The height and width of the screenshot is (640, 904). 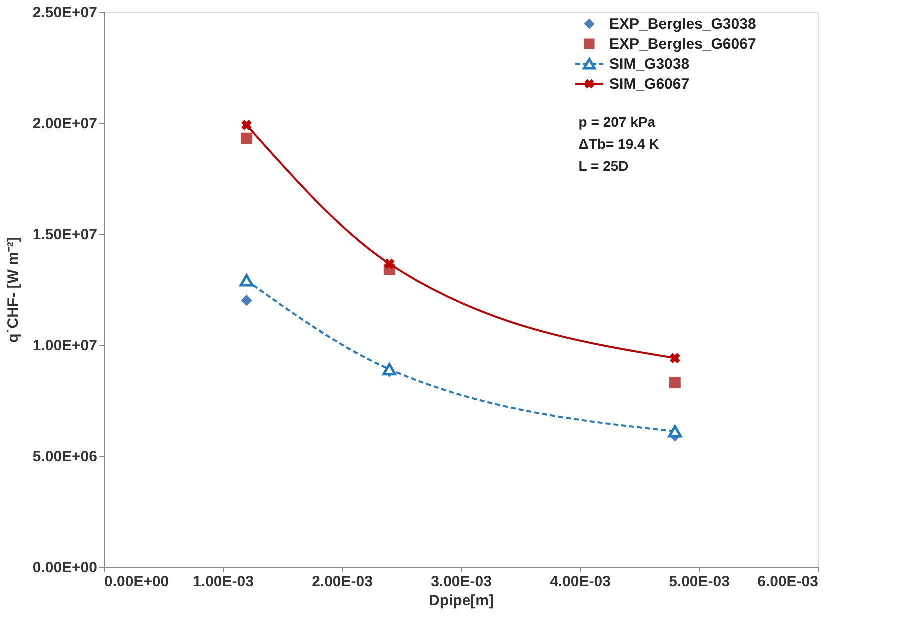 I want to click on y-tick-label: 1.50E+07, so click(x=65, y=235).